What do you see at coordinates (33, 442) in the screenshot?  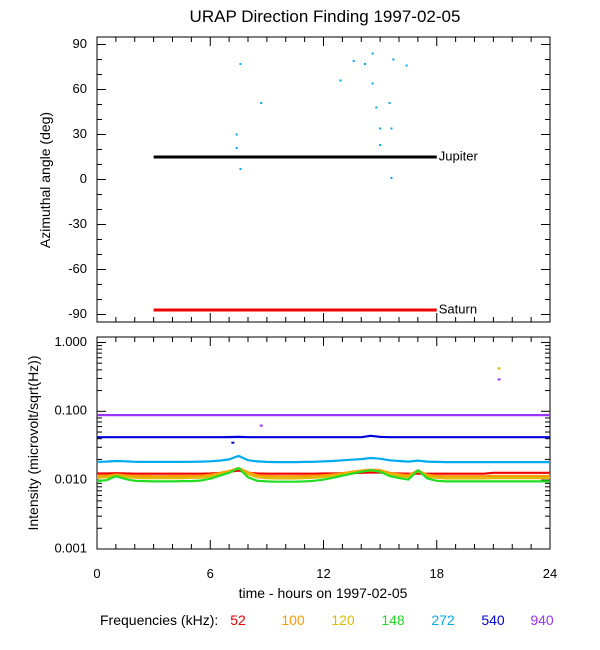 I see `intensity-ylabel: Intensity (microvolt/sqrt(Hz))` at bounding box center [33, 442].